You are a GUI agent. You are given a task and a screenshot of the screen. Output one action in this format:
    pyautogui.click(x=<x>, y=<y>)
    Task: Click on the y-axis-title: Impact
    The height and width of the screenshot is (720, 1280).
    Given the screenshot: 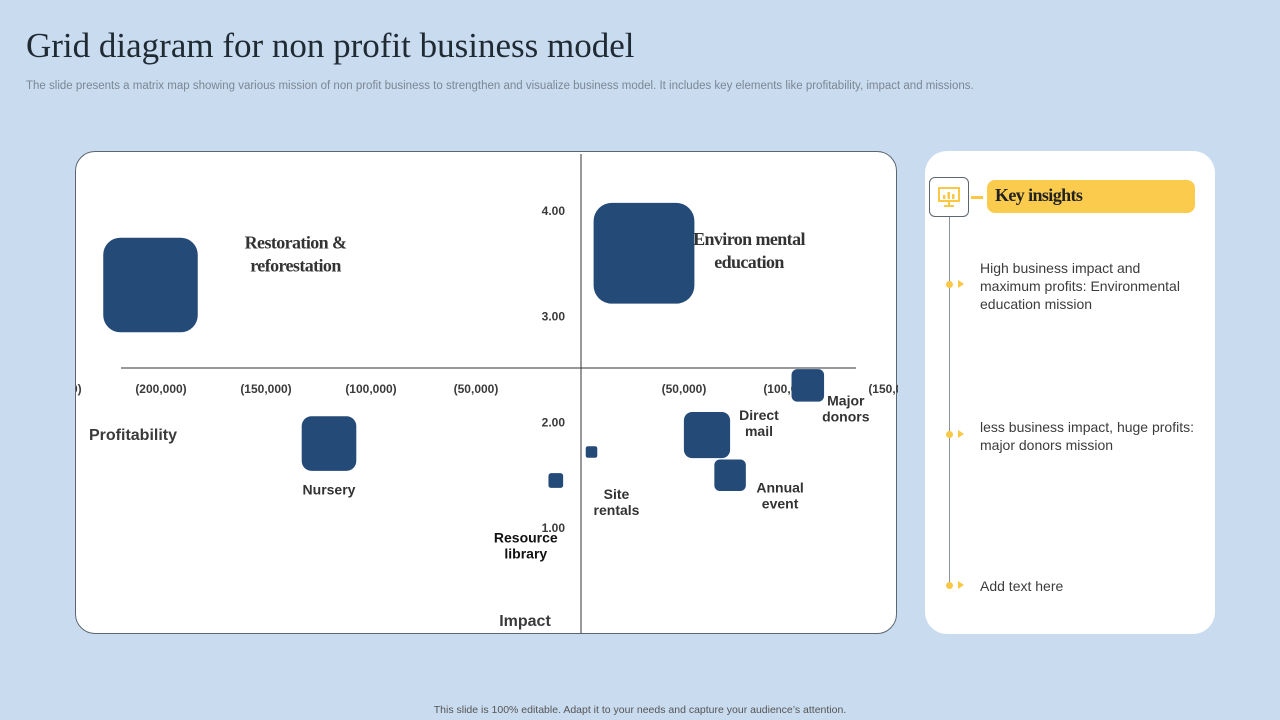 What is the action you would take?
    pyautogui.click(x=525, y=621)
    